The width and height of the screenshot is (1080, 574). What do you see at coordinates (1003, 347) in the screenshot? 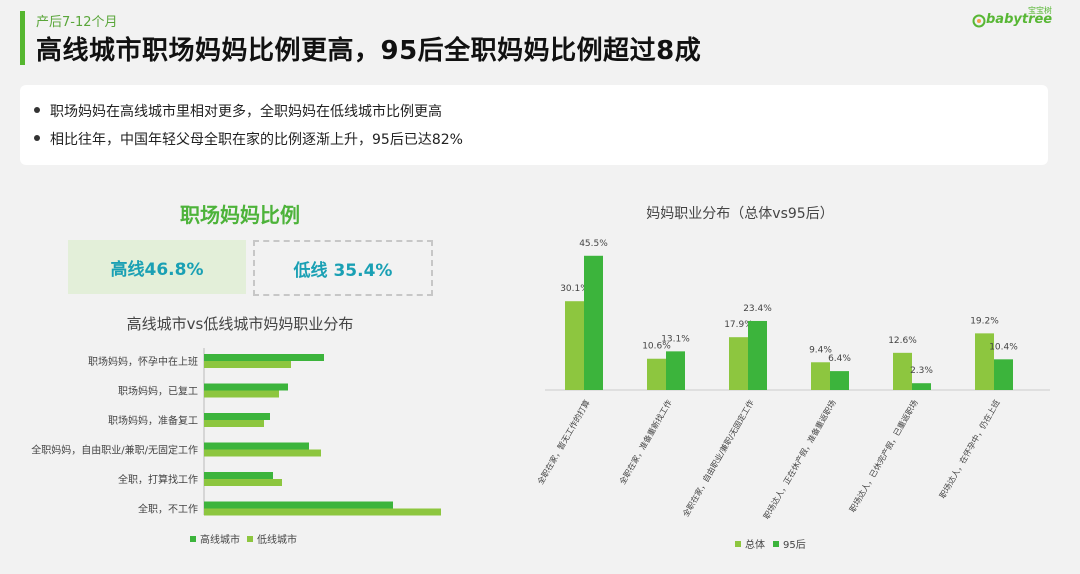
I see `data-label: 10.4%` at bounding box center [1003, 347].